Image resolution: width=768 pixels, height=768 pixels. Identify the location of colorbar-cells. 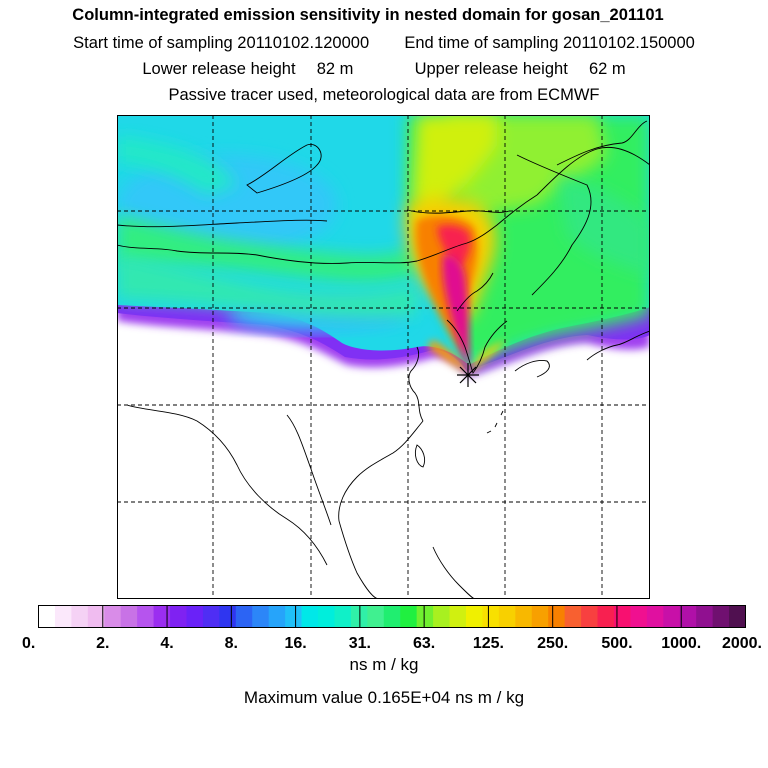
(392, 616).